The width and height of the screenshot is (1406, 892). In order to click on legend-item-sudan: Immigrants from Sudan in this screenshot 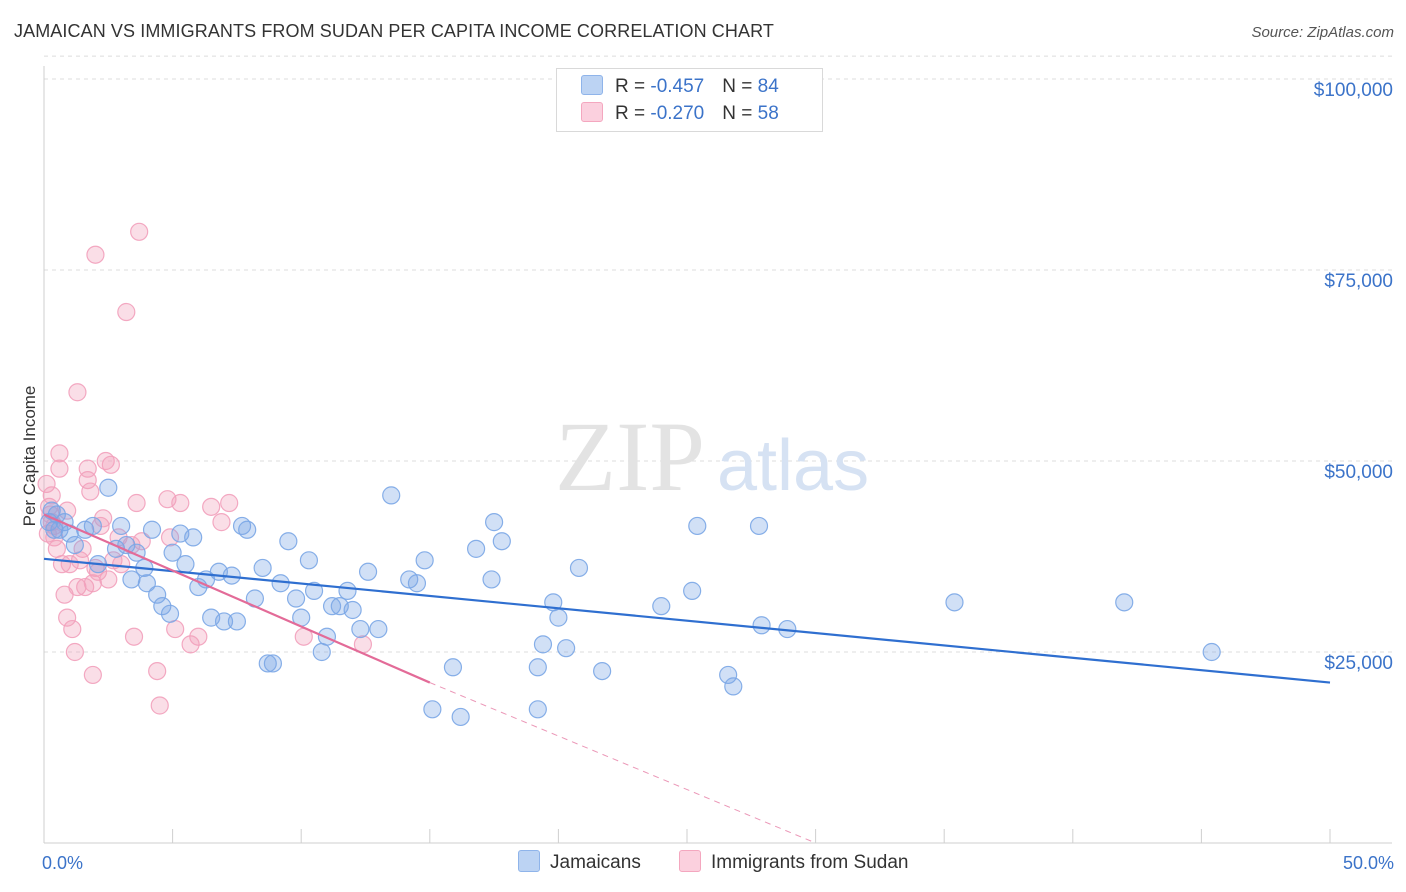, I will do `click(794, 862)`.